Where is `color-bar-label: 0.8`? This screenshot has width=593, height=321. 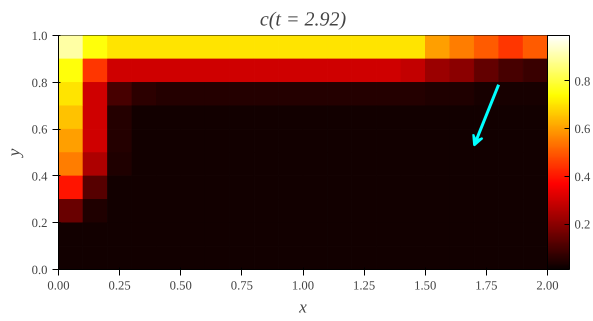
color-bar-label: 0.8 is located at coordinates (582, 81).